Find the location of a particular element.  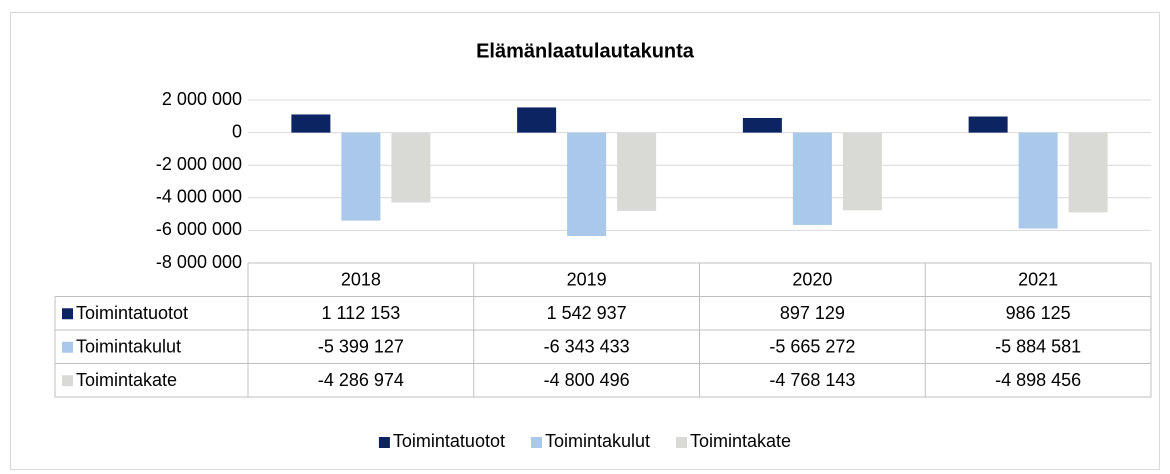

y-tick-label: -8 000 000 is located at coordinates (199, 262).